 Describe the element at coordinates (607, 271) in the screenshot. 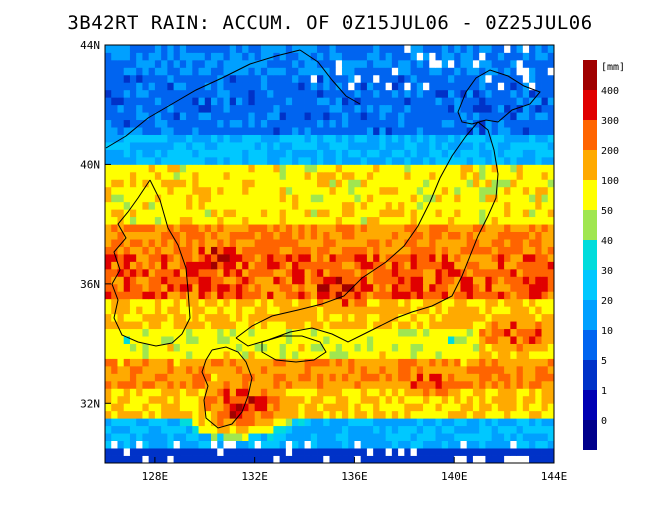

I see `colorbar-label: 30` at that location.